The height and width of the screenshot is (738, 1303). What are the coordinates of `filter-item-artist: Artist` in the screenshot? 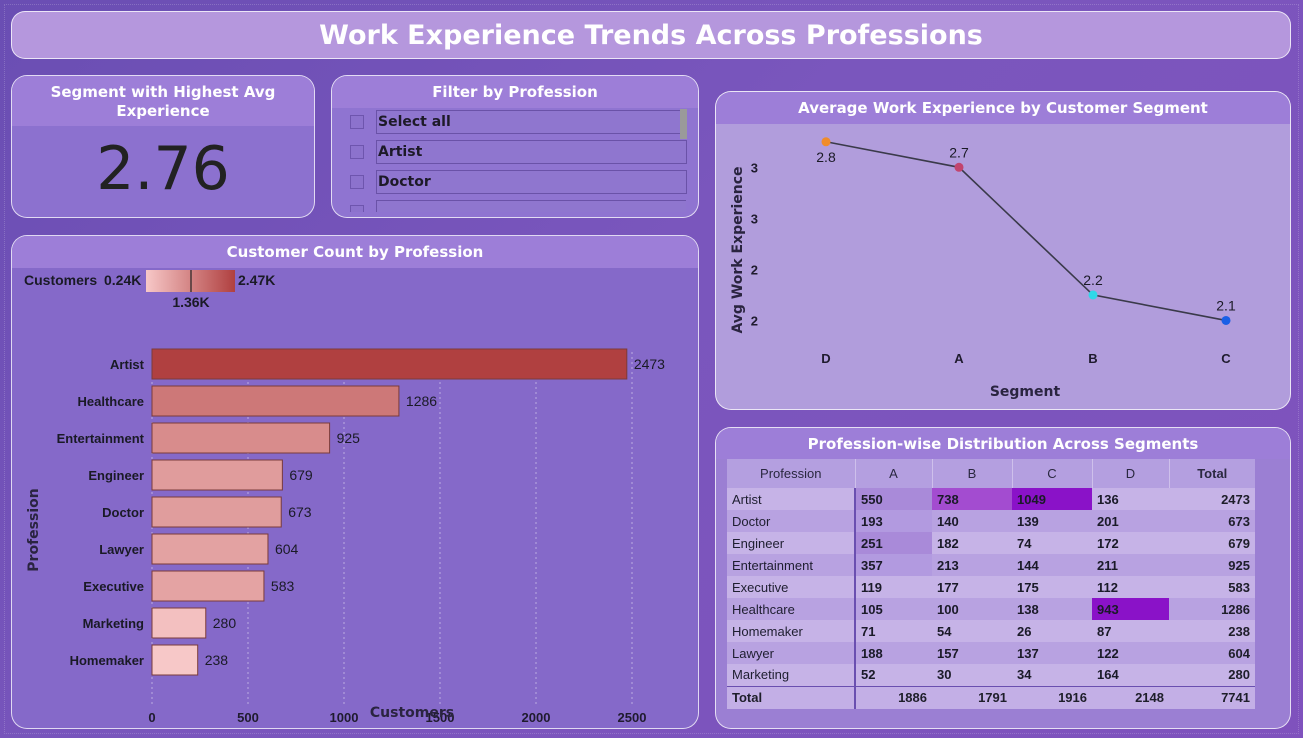 It's located at (516, 152).